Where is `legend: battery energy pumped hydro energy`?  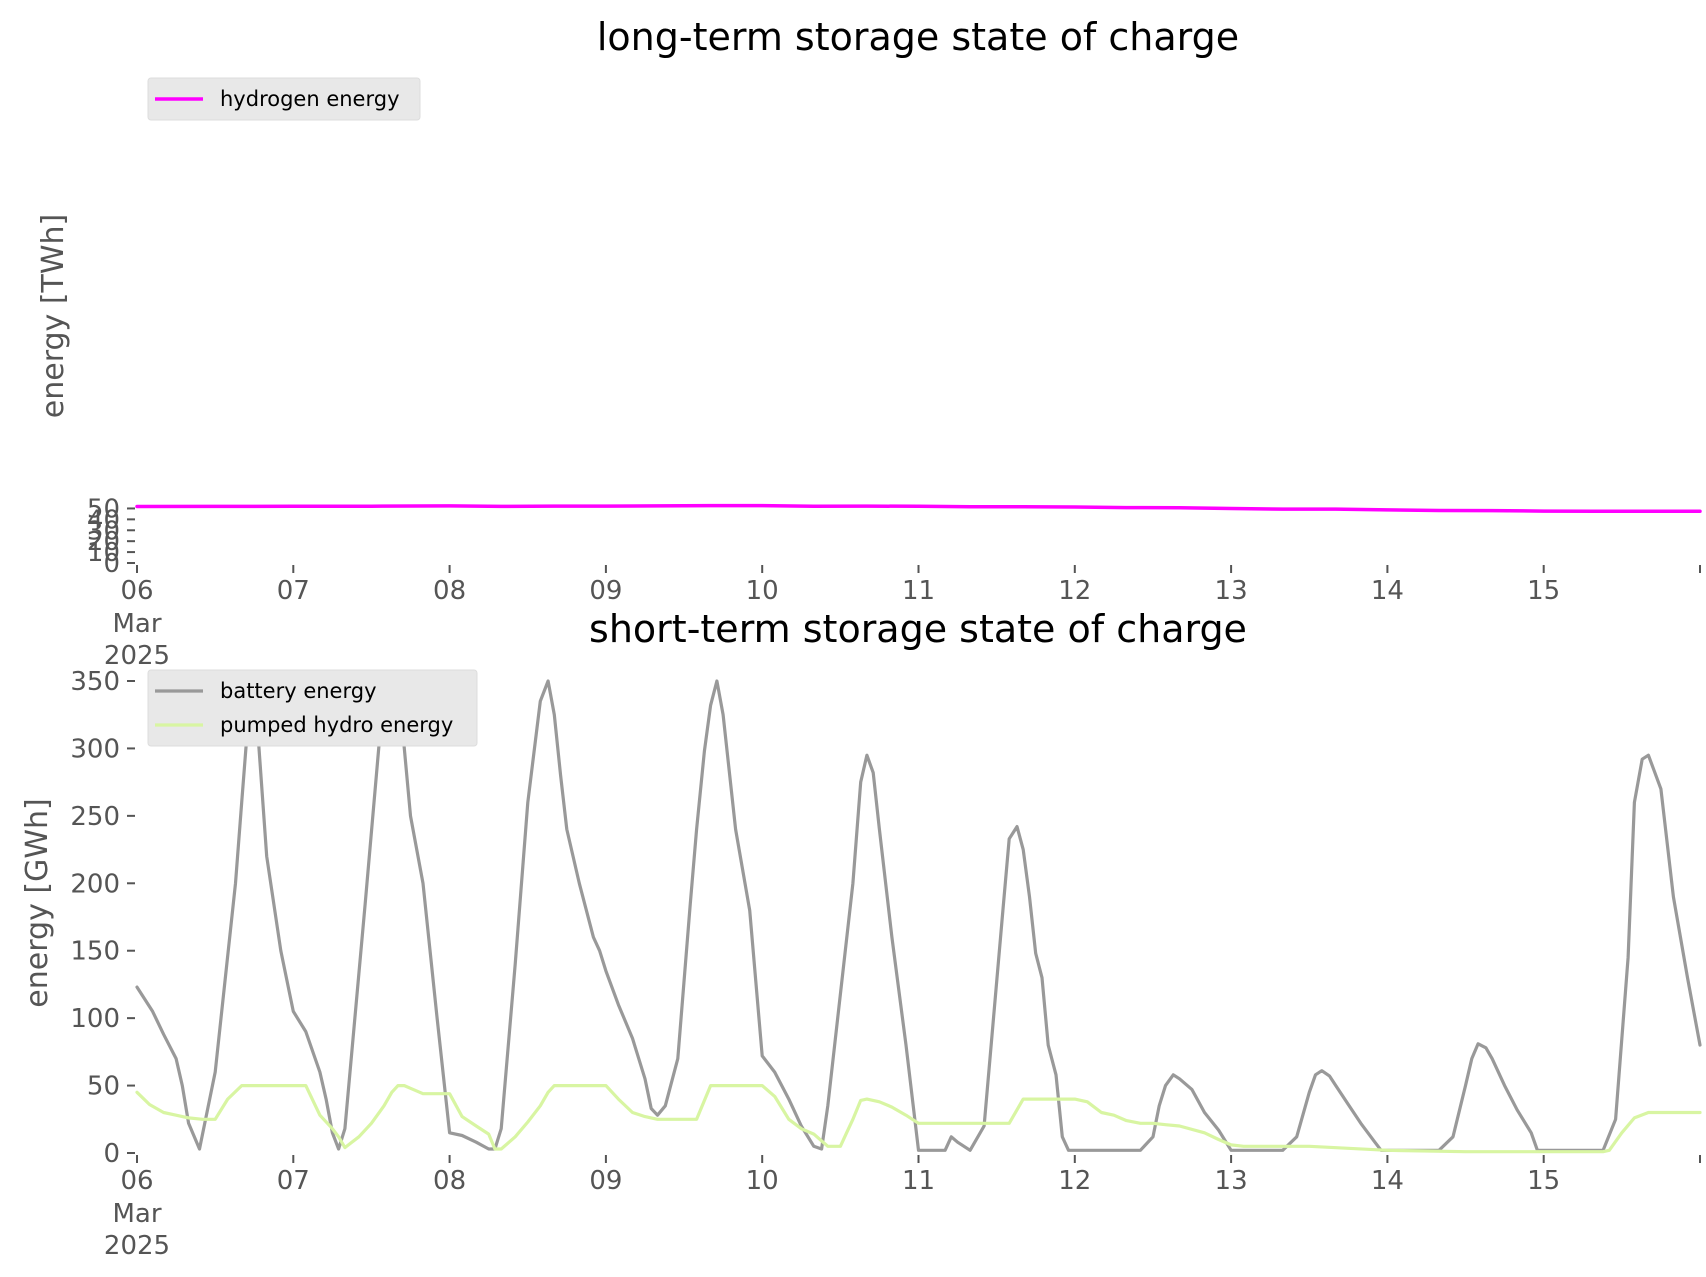
legend: battery energy pumped hydro energy is located at coordinates (312, 708).